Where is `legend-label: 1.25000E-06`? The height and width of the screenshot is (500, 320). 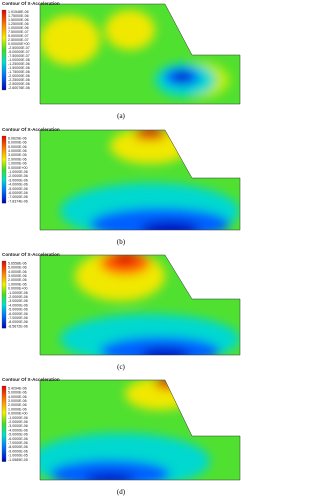 legend-label: 1.25000E-06 is located at coordinates (18, 24).